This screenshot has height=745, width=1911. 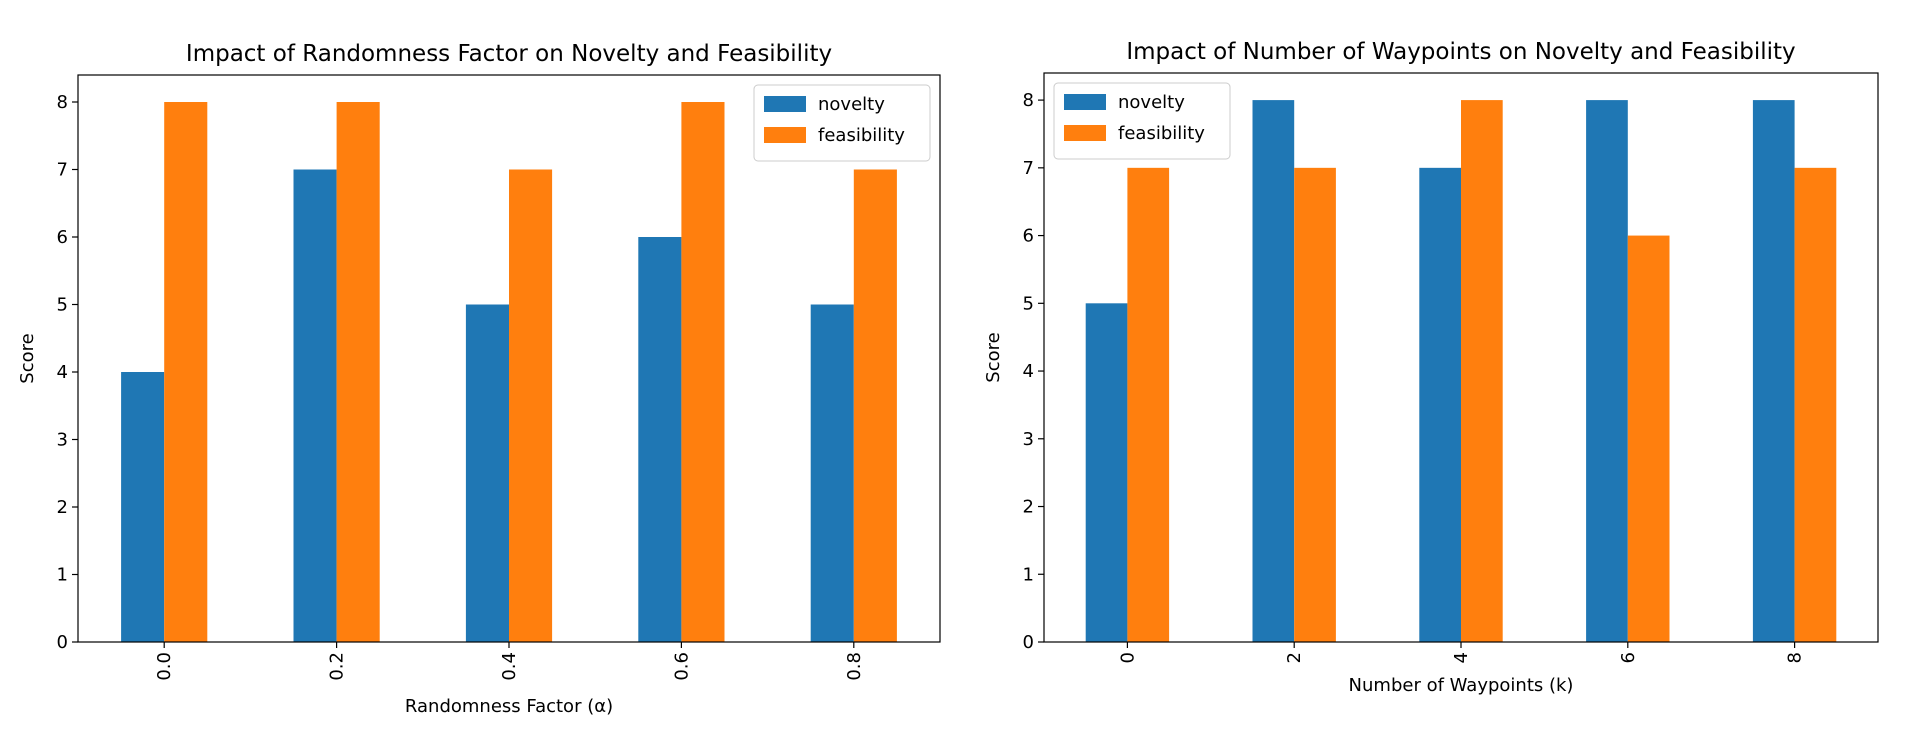 I want to click on x-tick-label: 0.8, so click(x=854, y=666).